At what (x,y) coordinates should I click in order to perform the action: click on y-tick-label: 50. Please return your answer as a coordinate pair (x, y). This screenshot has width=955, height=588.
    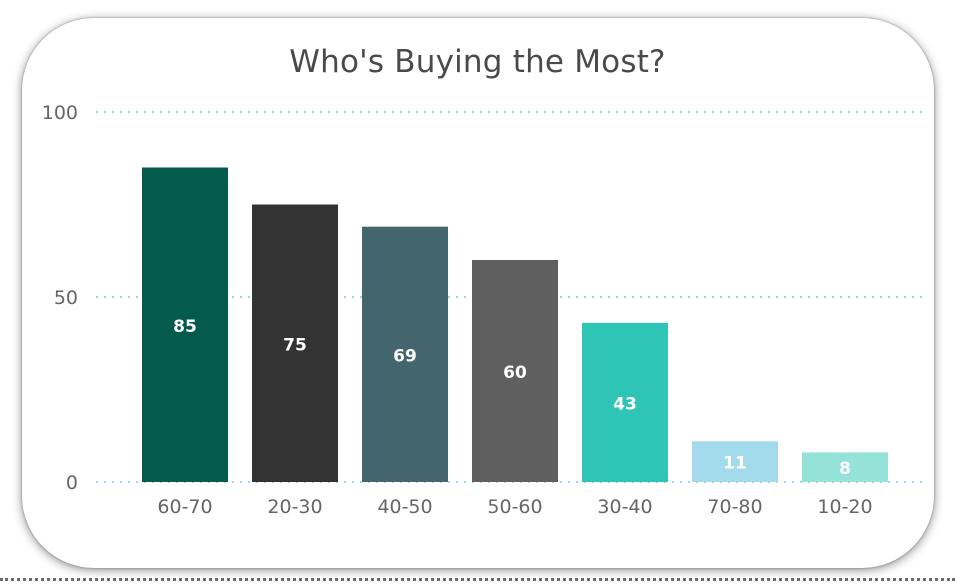
    Looking at the image, I should click on (66, 298).